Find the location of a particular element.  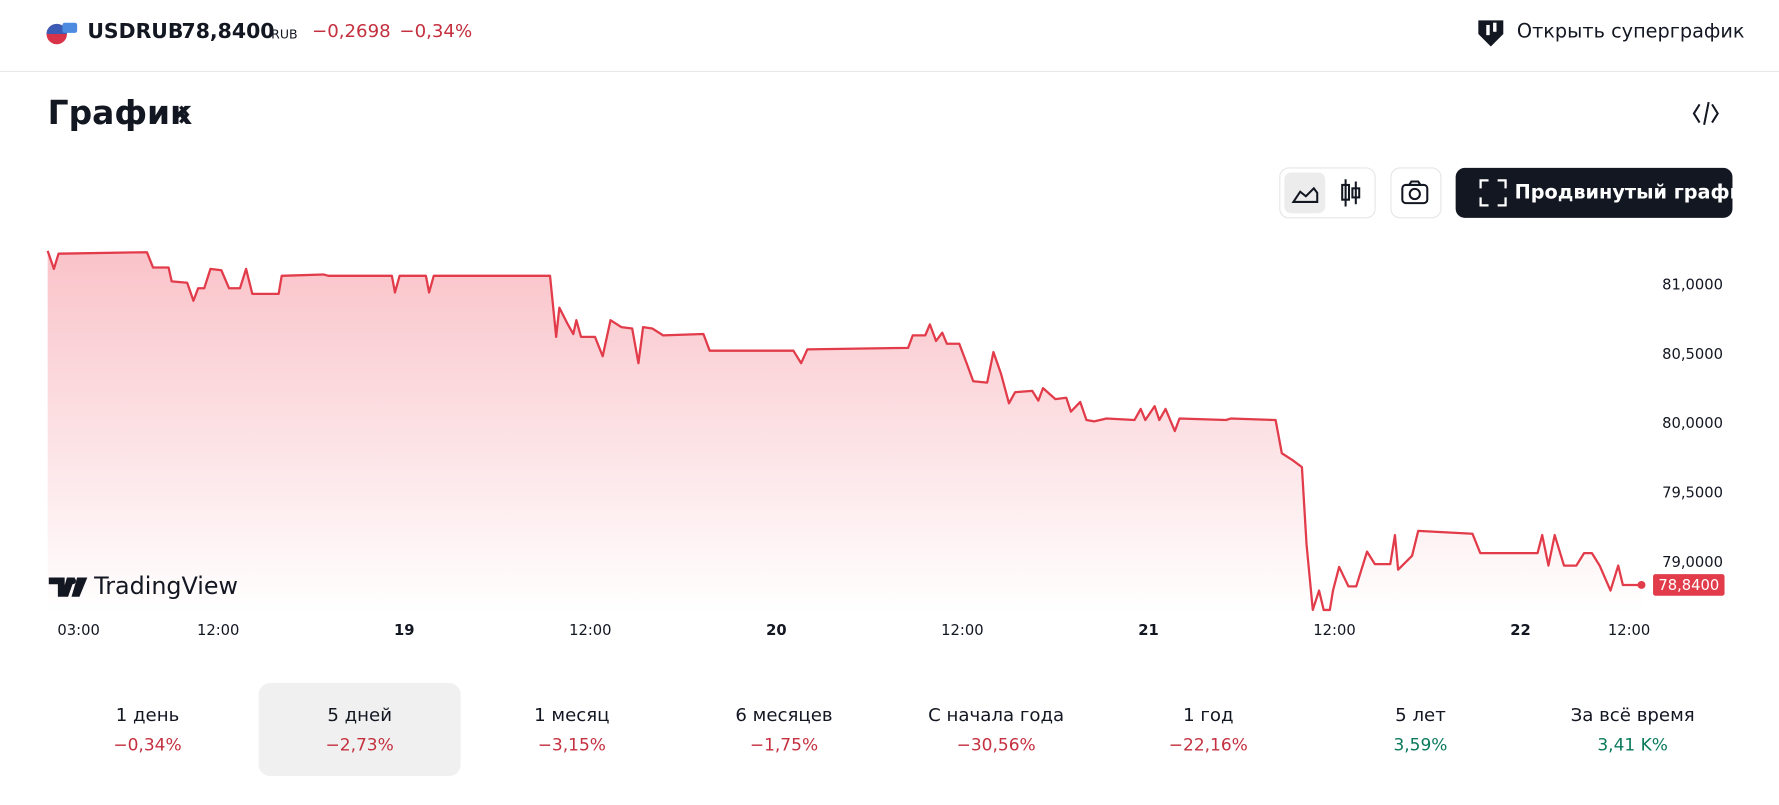

symbol: USDRUB is located at coordinates (135, 31).